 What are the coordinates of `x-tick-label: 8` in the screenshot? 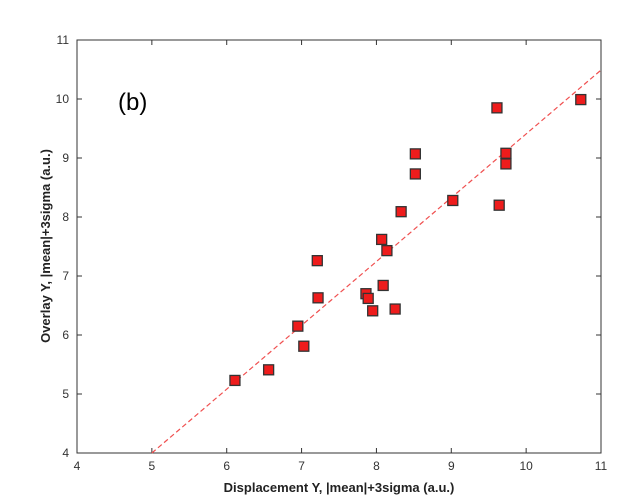 It's located at (376, 466).